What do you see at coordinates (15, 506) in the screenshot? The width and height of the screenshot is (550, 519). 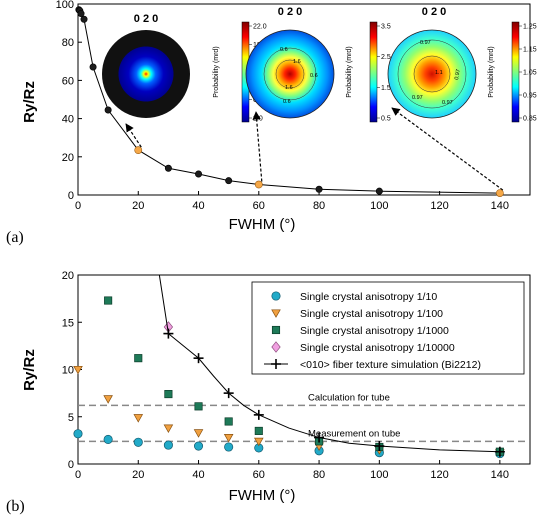 I see `panel-b-label: (b)` at bounding box center [15, 506].